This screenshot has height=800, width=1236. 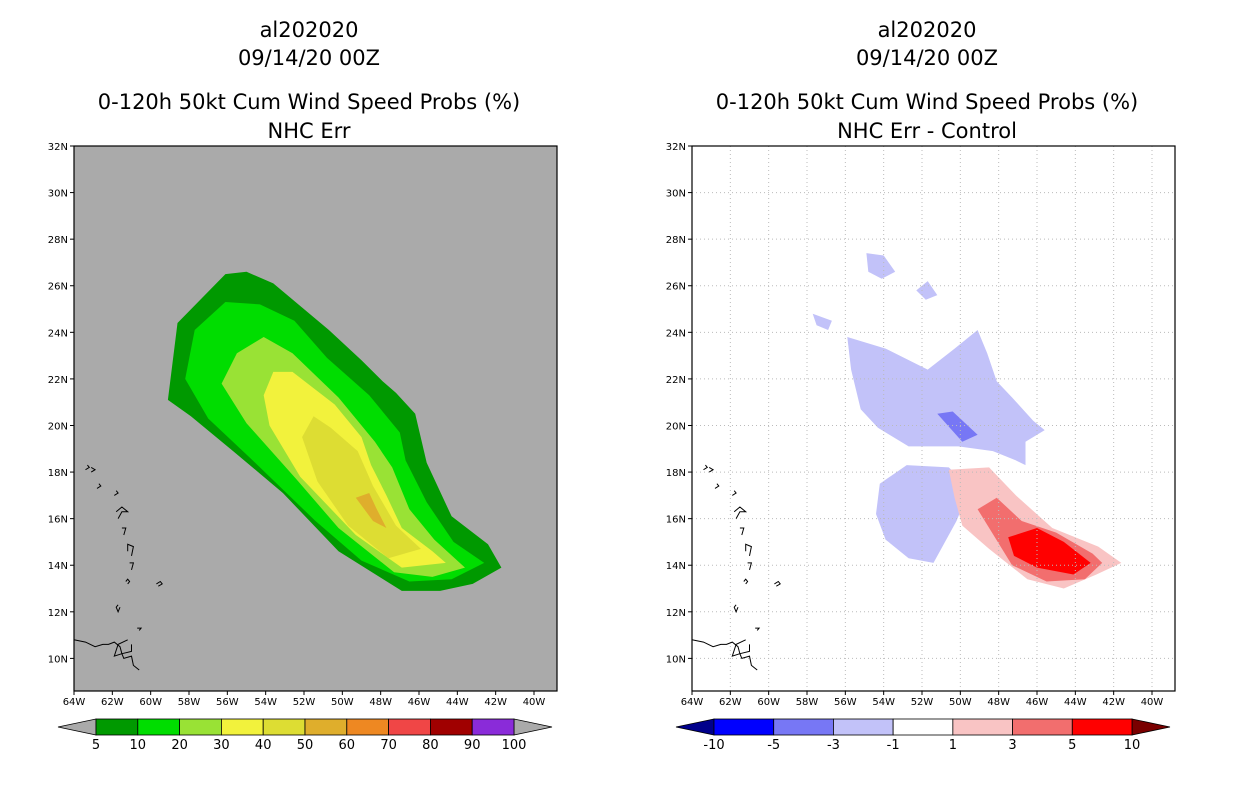 What do you see at coordinates (305, 745) in the screenshot?
I see `colorbar-label: 50` at bounding box center [305, 745].